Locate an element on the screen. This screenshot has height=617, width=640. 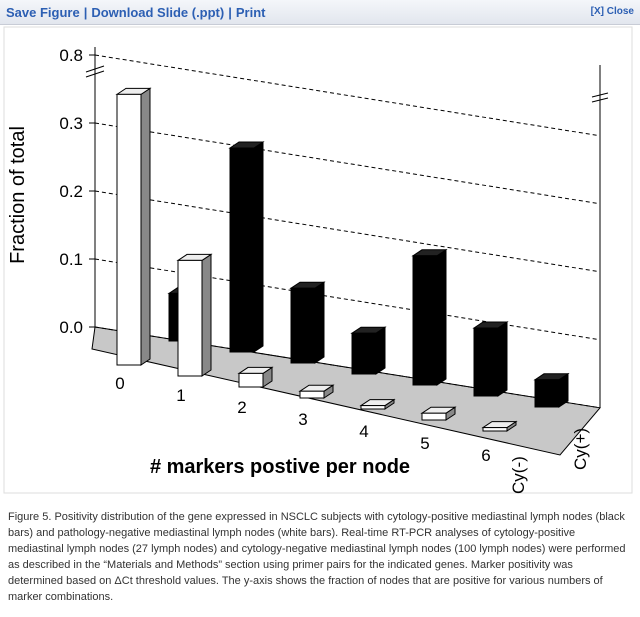
y-tick-label: 0.2 is located at coordinates (71, 191).